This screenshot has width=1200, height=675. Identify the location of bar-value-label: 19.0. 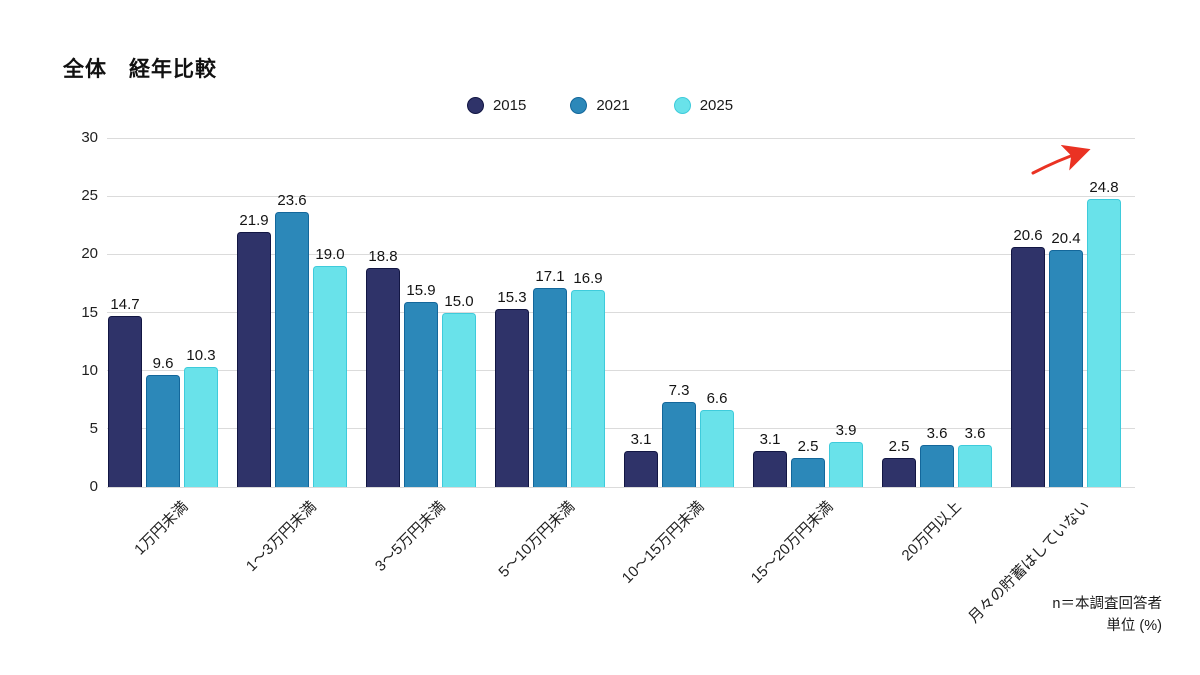
(330, 254).